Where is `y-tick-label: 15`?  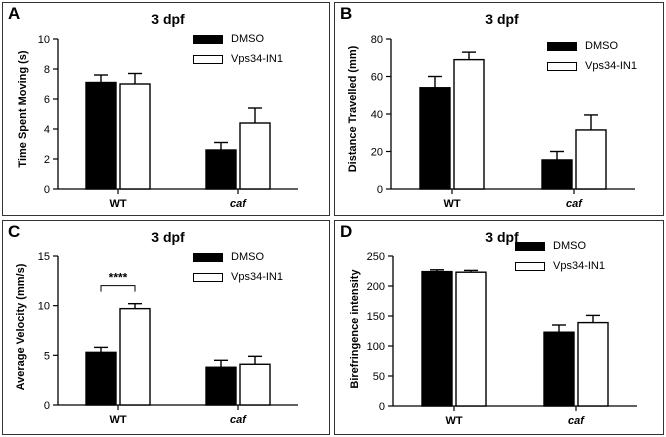 y-tick-label: 15 is located at coordinates (44, 257).